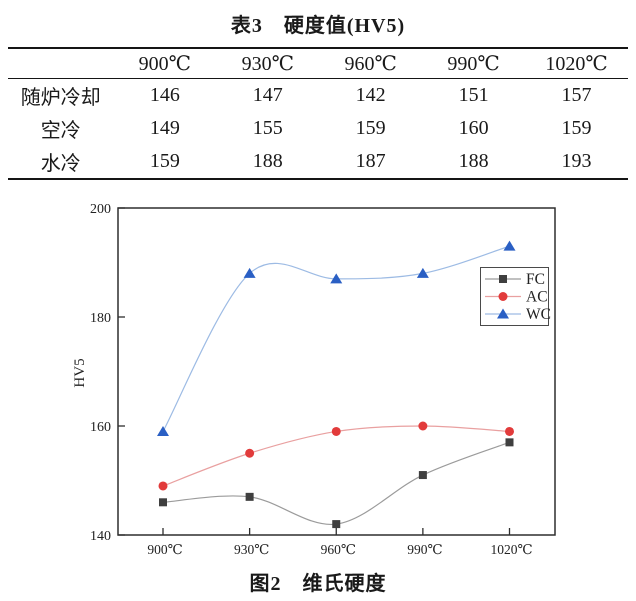 This screenshot has height=601, width=636. I want to click on legend-marker-AC, so click(503, 296).